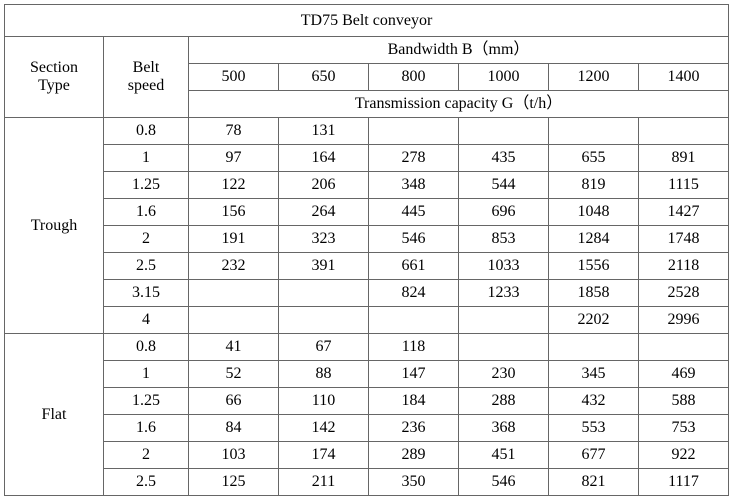 This screenshot has width=735, height=502. What do you see at coordinates (413, 374) in the screenshot?
I see `value-cell: 147` at bounding box center [413, 374].